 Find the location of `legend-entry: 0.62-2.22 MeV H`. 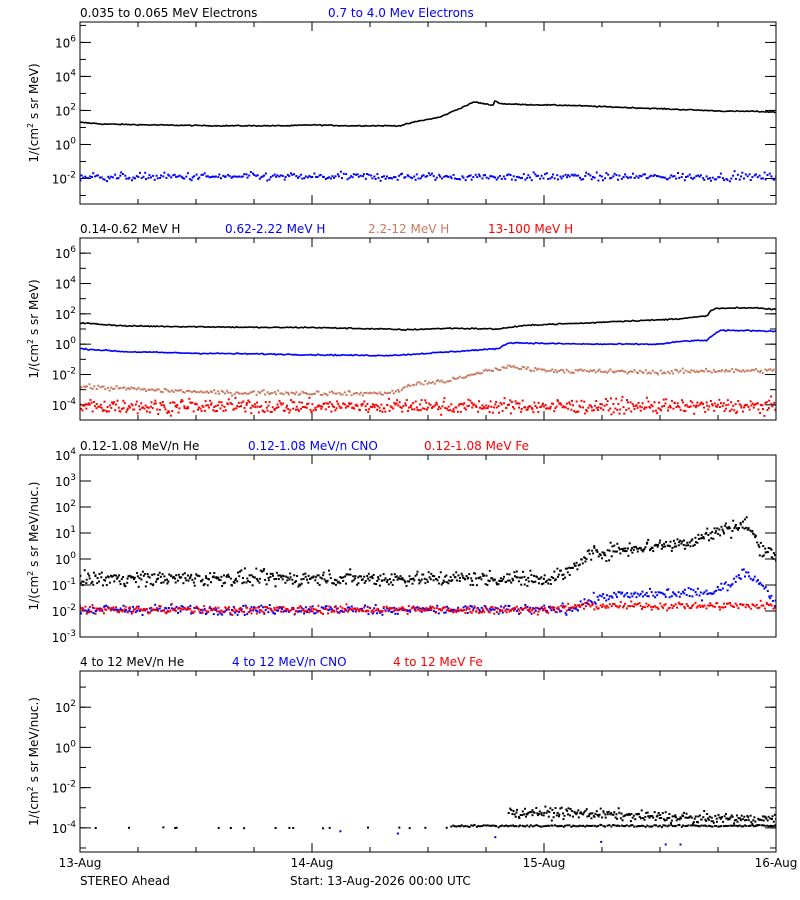

legend-entry: 0.62-2.22 MeV H is located at coordinates (275, 229).